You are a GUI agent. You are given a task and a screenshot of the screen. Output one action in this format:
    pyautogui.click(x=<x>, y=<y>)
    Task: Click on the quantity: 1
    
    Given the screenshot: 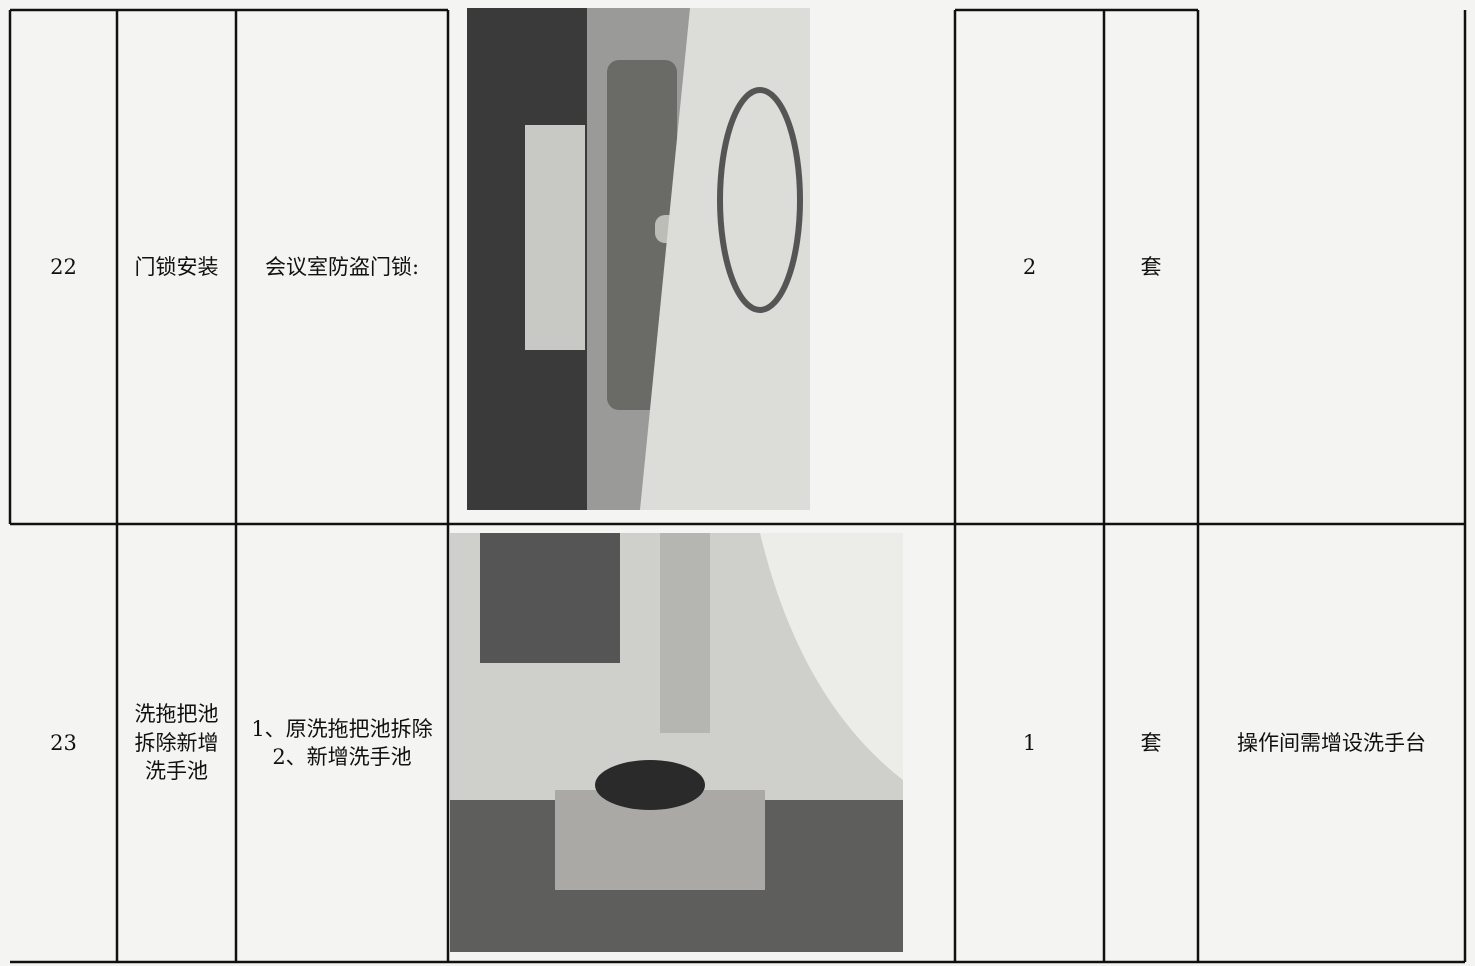 What is the action you would take?
    pyautogui.click(x=1029, y=742)
    